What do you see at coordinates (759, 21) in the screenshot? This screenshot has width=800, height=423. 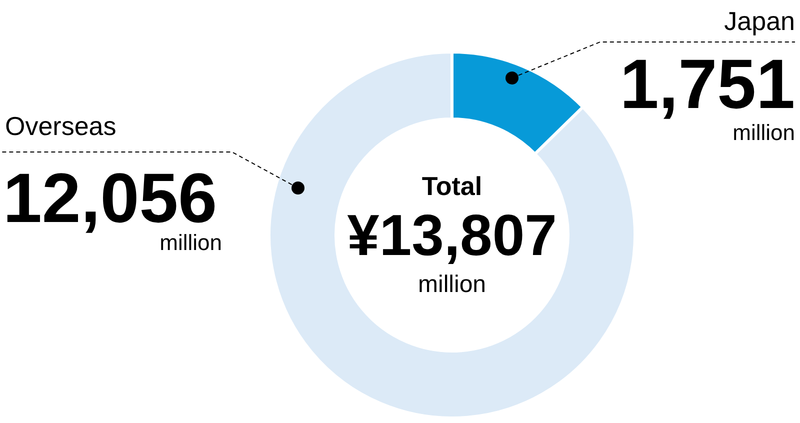 I see `slice-label: Japan` at bounding box center [759, 21].